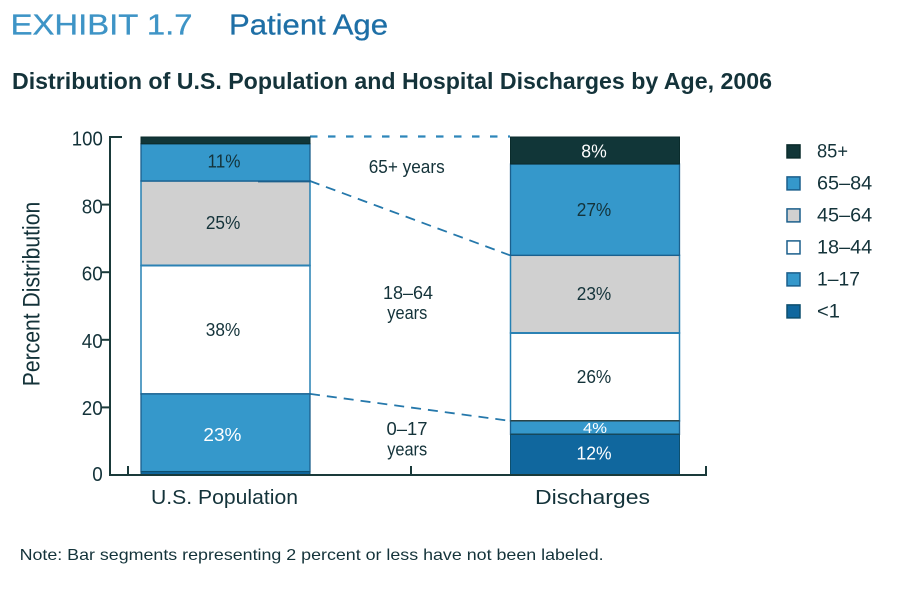 This screenshot has height=605, width=900. Describe the element at coordinates (594, 454) in the screenshot. I see `svg-text: 12%` at that location.